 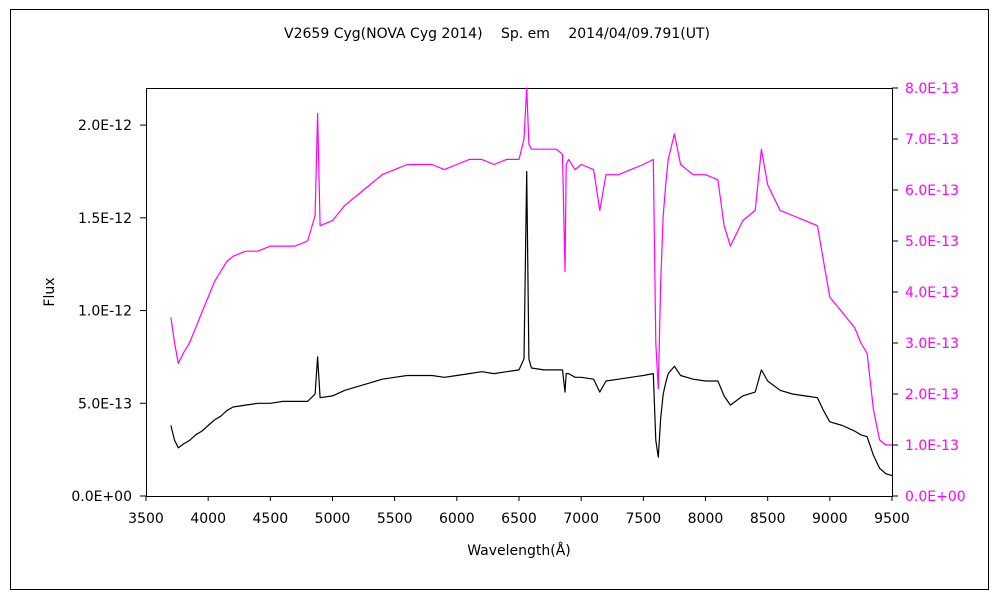 I want to click on x-tick-label: 4500, so click(x=271, y=519).